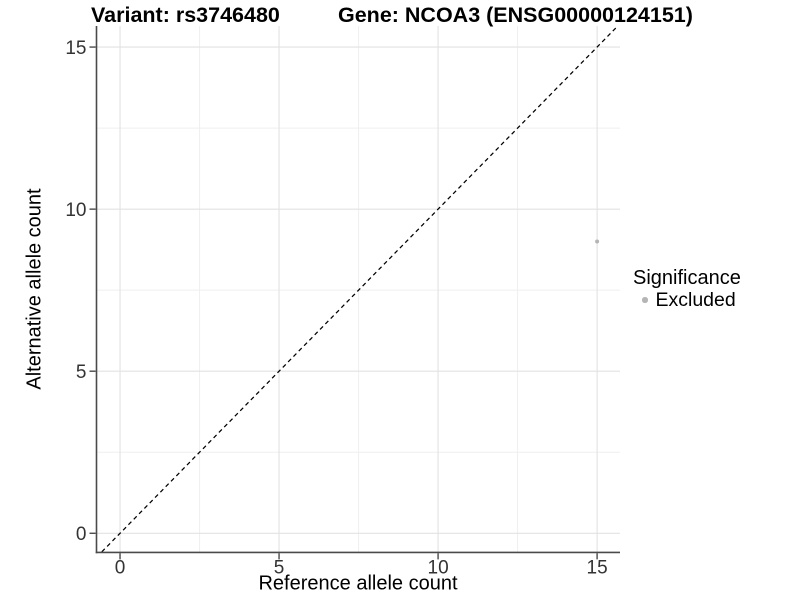 The width and height of the screenshot is (800, 600). Describe the element at coordinates (81, 534) in the screenshot. I see `y-tick-label: 0` at that location.